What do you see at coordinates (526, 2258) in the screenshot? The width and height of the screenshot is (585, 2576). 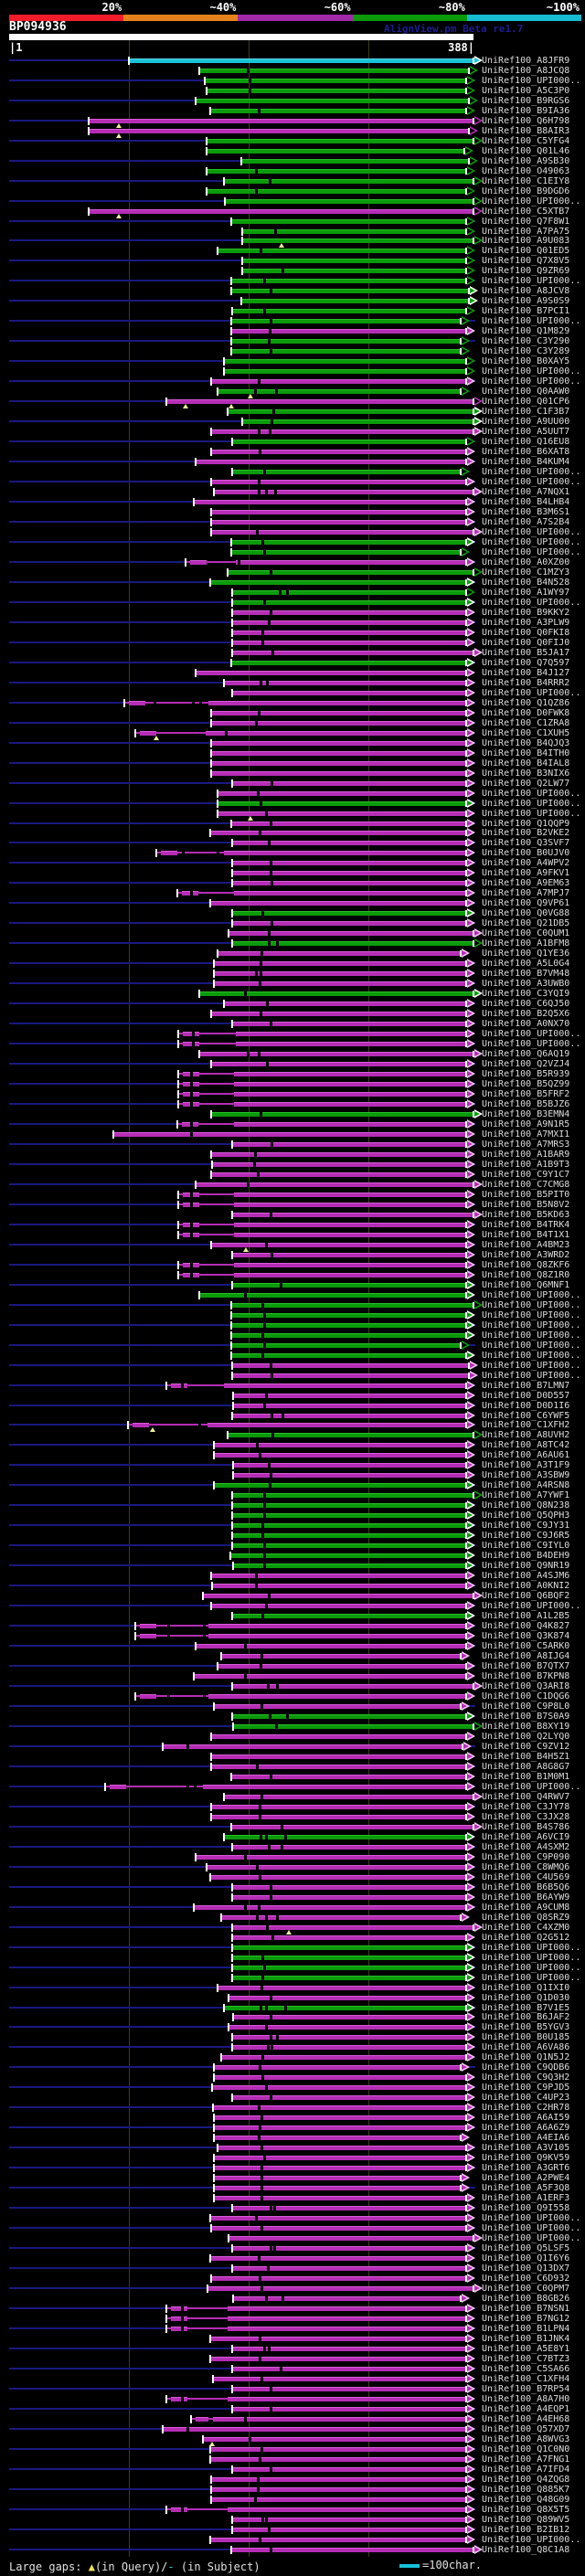 I see `hit-label: UniRef100_Q1I6Y6` at bounding box center [526, 2258].